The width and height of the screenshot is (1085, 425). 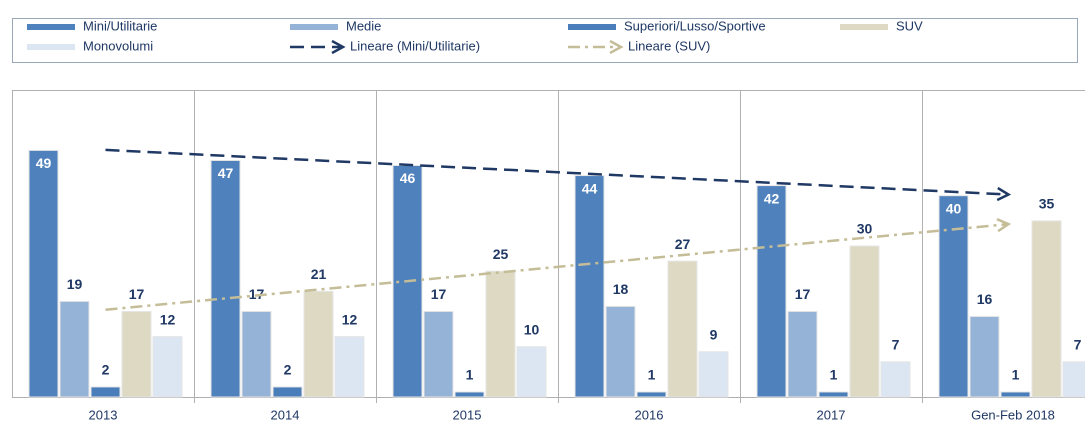 I want to click on x-tick-label: Gen-Feb 2018, so click(x=1013, y=414).